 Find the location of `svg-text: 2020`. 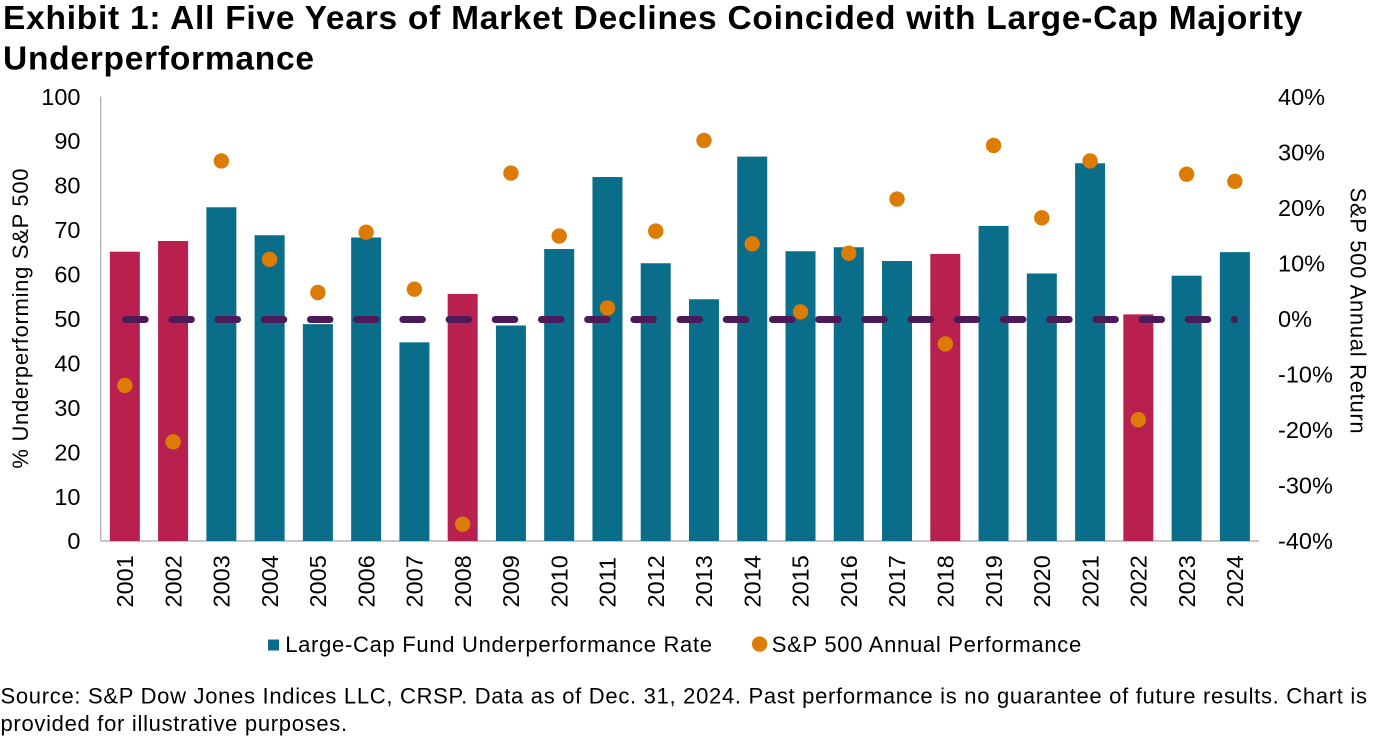

svg-text: 2020 is located at coordinates (1042, 581).